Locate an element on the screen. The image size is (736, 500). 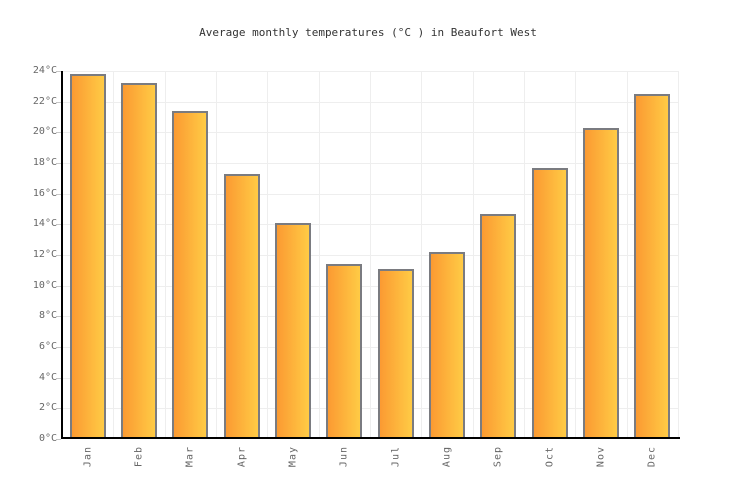
y-axis-label: 24°C is located at coordinates (44, 70).